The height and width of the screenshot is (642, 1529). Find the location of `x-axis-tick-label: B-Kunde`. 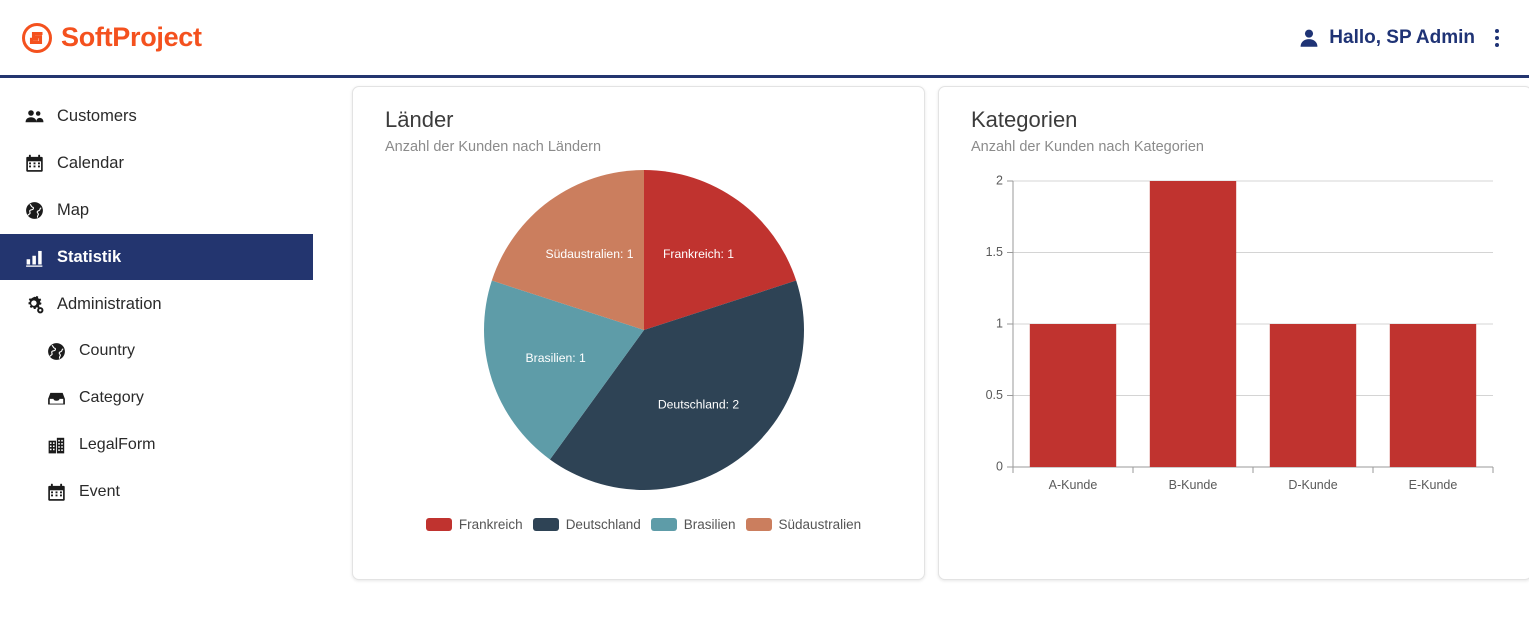

x-axis-tick-label: B-Kunde is located at coordinates (1193, 485).